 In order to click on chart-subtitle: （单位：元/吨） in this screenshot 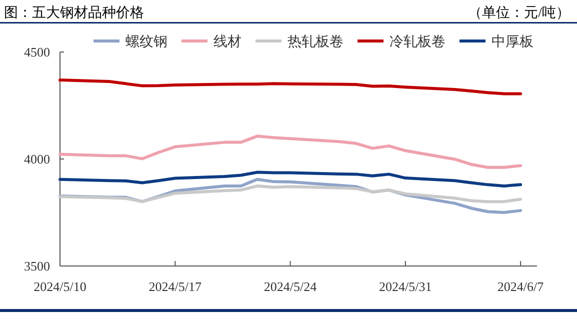, I will do `click(519, 13)`.